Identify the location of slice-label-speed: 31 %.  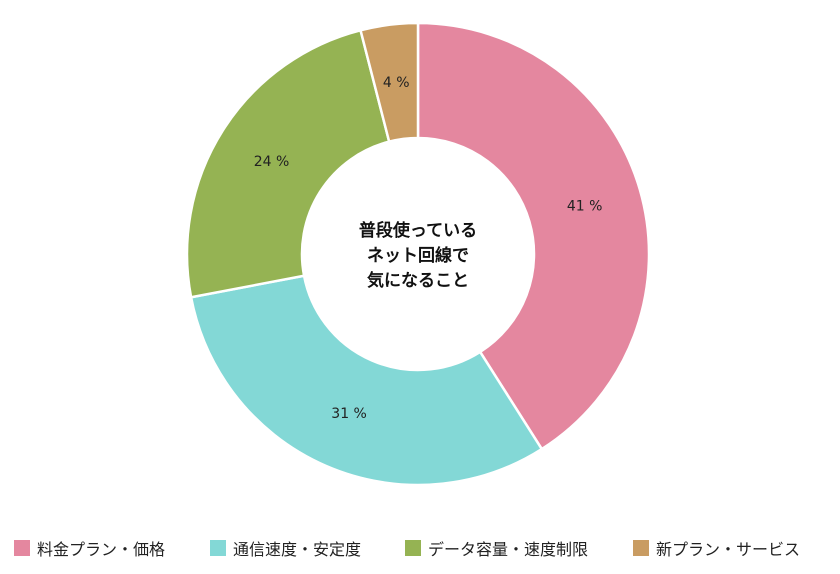
(349, 414).